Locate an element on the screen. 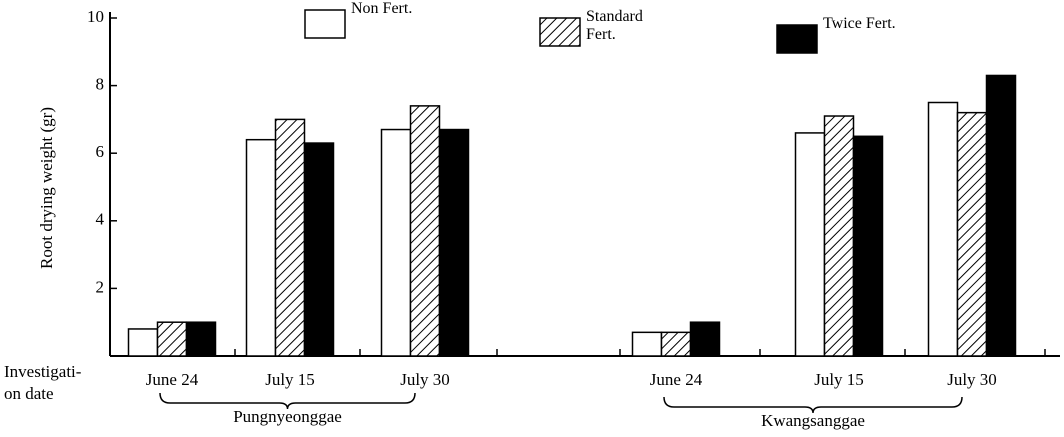  x-axis-label-2: on date is located at coordinates (29, 393).